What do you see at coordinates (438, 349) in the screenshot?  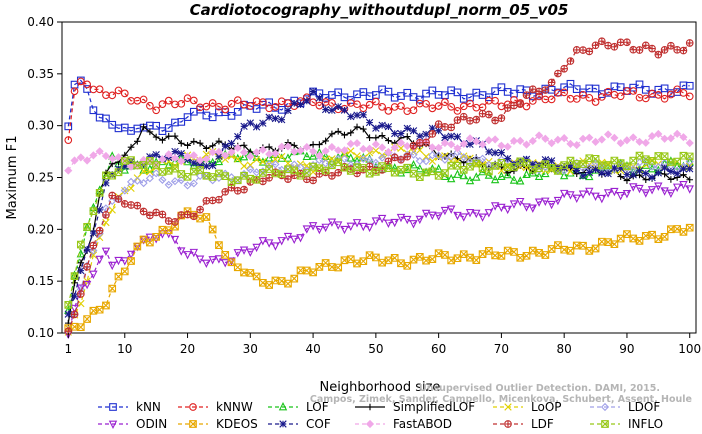 I see `x-tick-label: 60` at bounding box center [438, 349].